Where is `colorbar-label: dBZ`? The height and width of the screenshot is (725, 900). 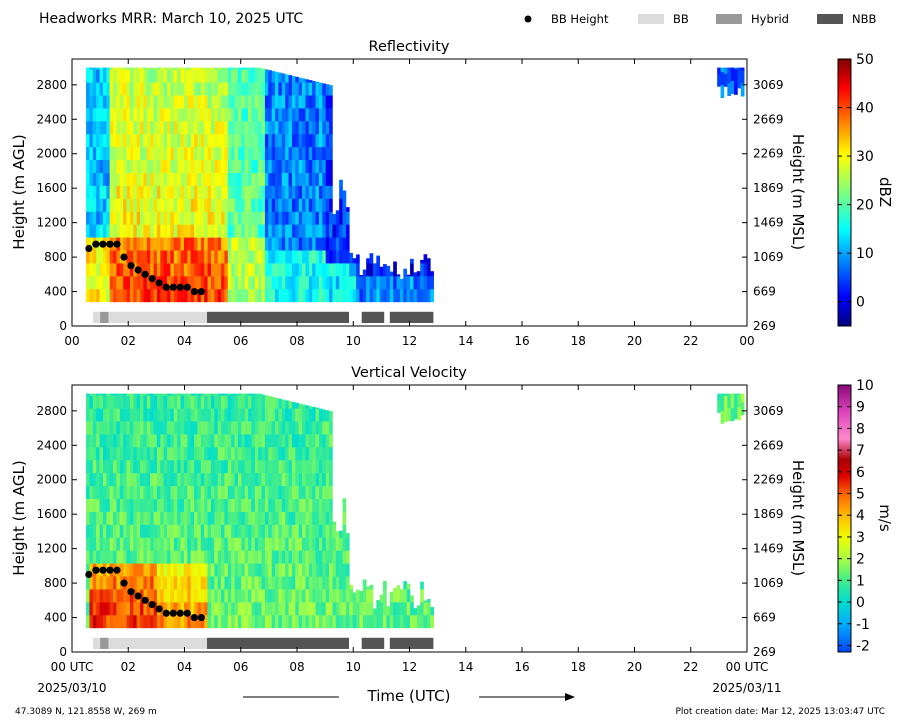
colorbar-label: dBZ is located at coordinates (885, 192).